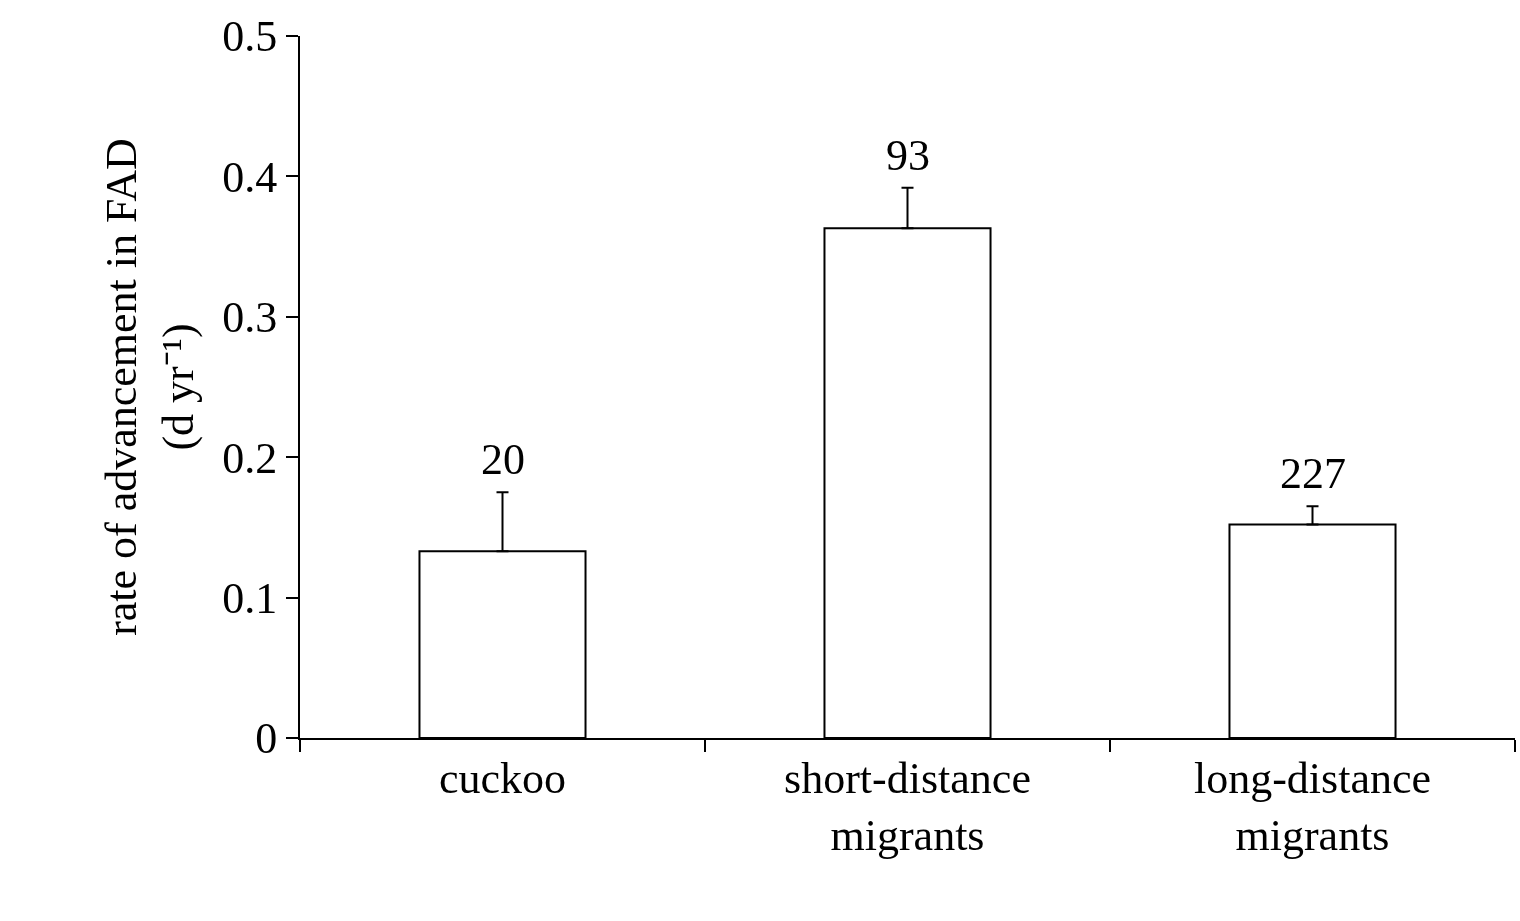  I want to click on y-tick-label: 0, so click(266, 739).